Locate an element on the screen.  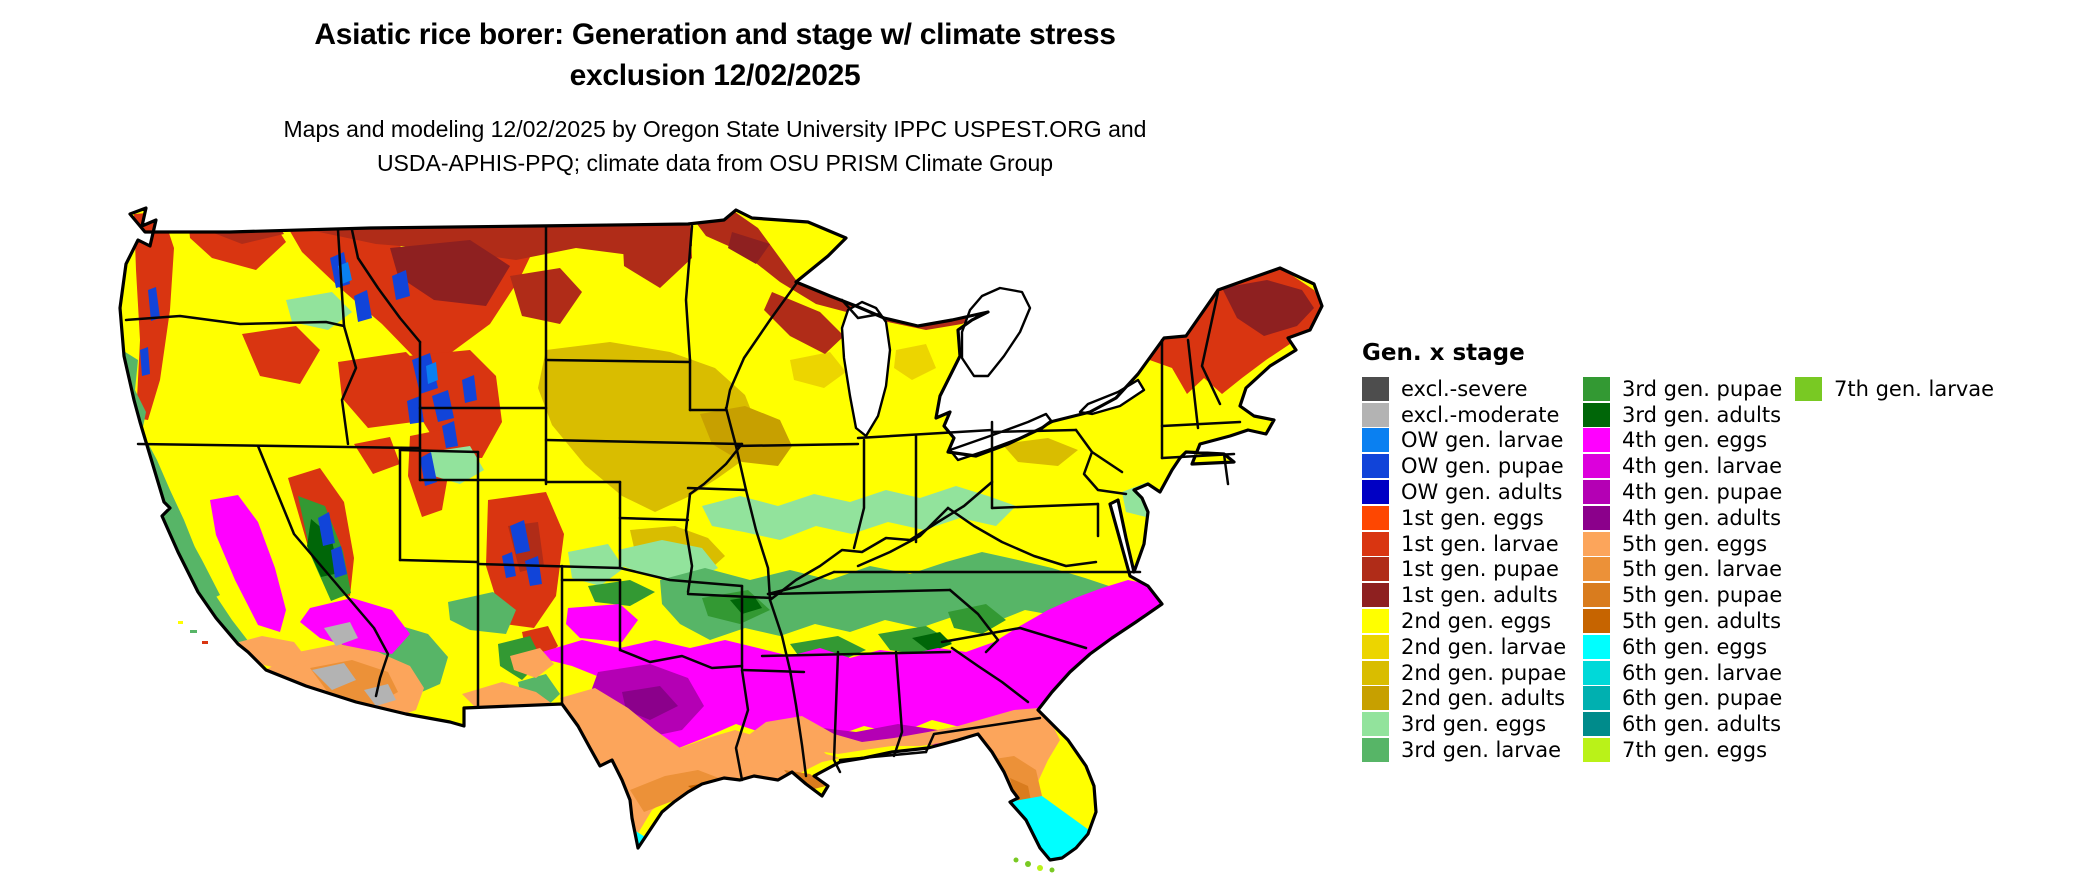
legend-item: 2nd gen. eggs is located at coordinates (1464, 621).